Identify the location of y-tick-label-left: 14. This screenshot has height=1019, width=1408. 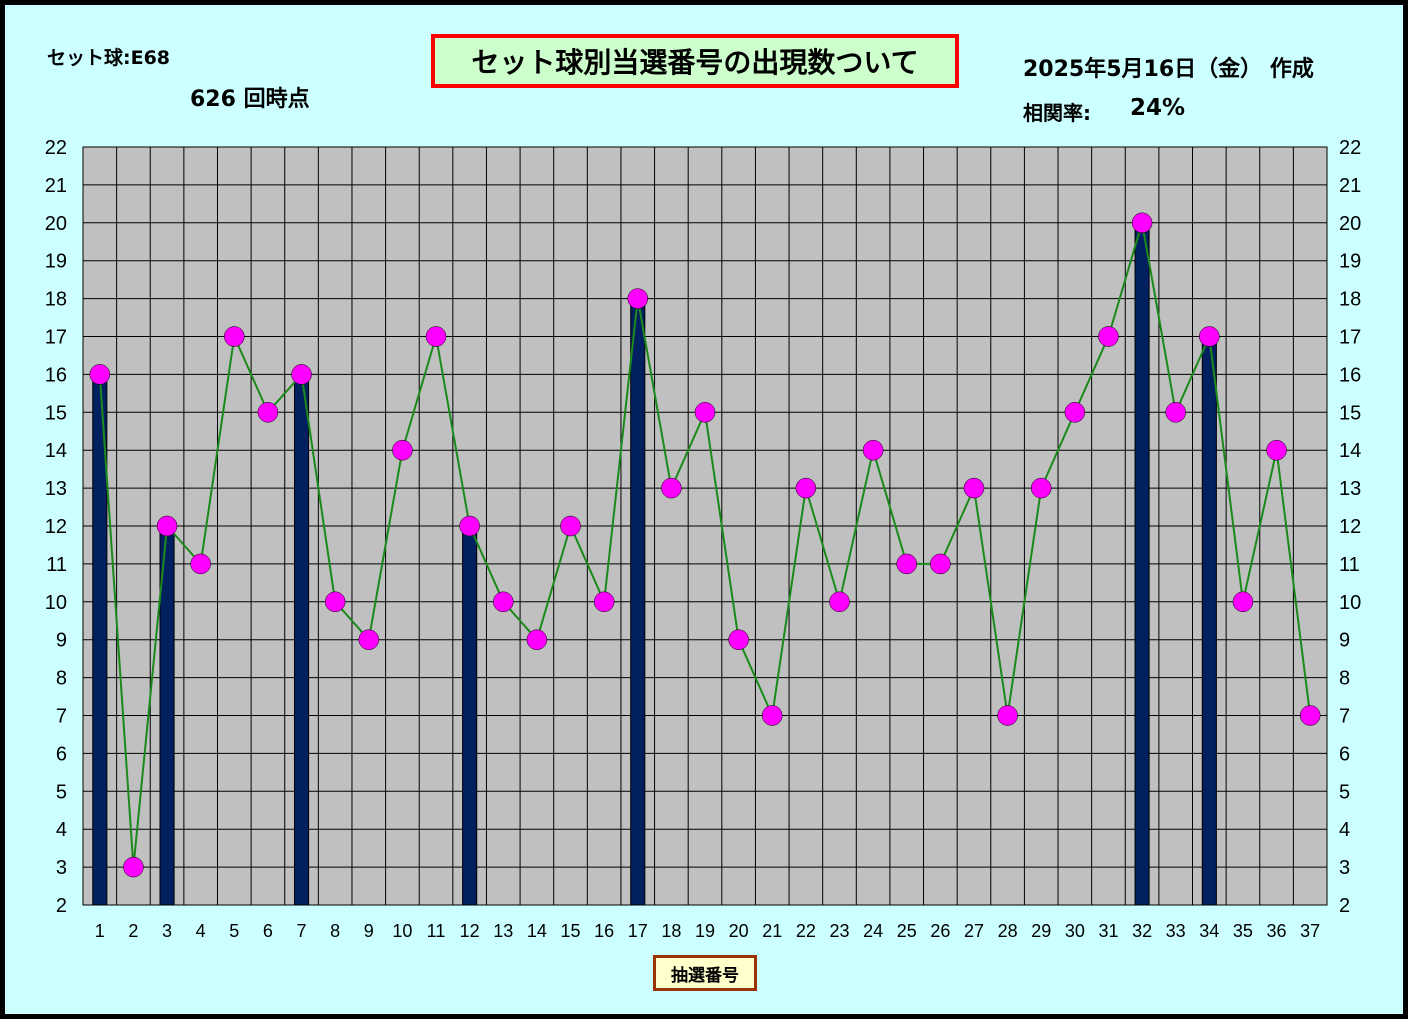
(56, 451).